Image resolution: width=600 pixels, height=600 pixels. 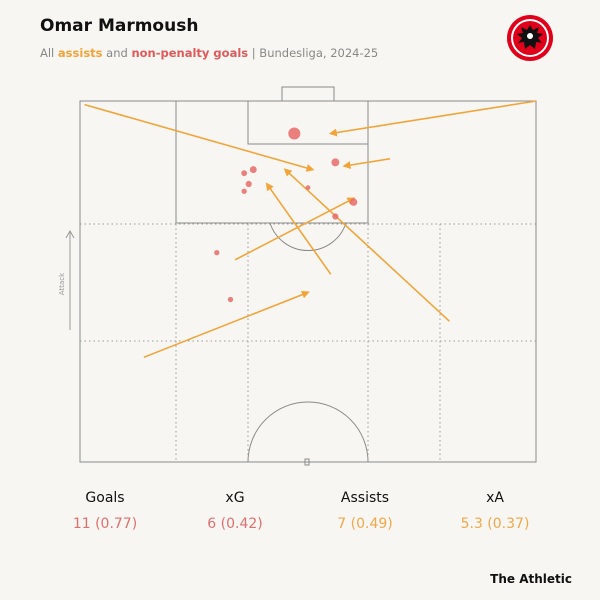 What do you see at coordinates (49, 53) in the screenshot?
I see `subtitle-prefix: All` at bounding box center [49, 53].